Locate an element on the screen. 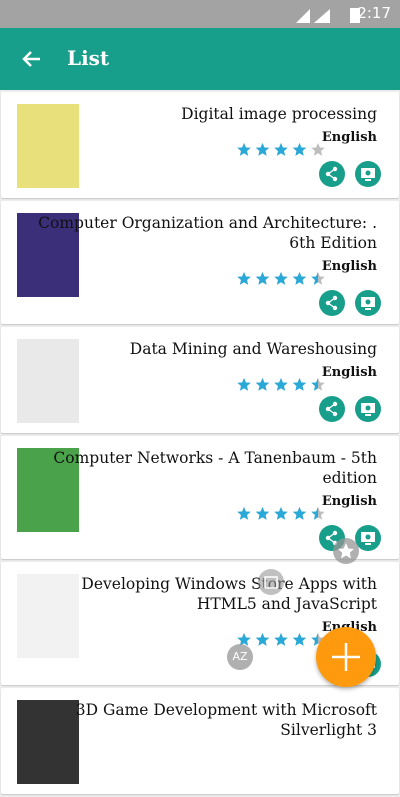  status-icons is located at coordinates (328, 15).